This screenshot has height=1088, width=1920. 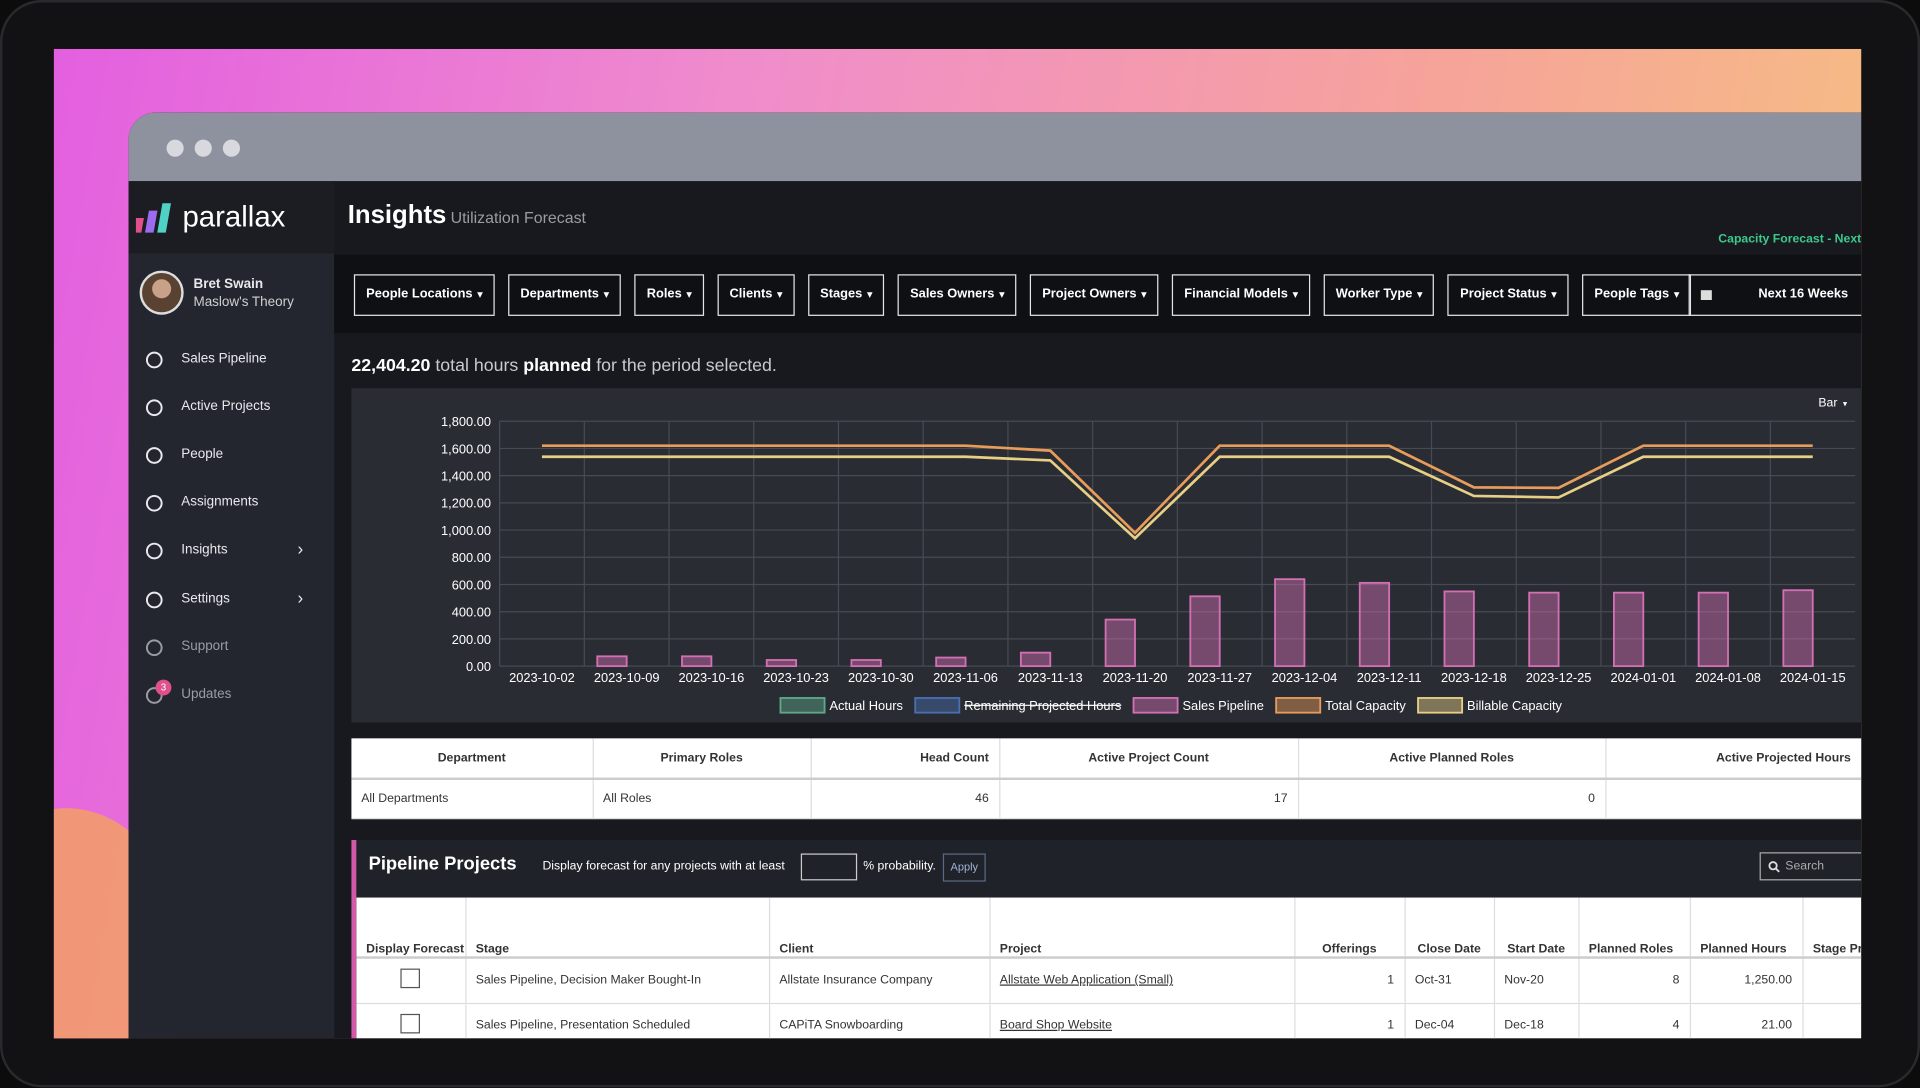 What do you see at coordinates (204, 550) in the screenshot?
I see `nav-label: Insights` at bounding box center [204, 550].